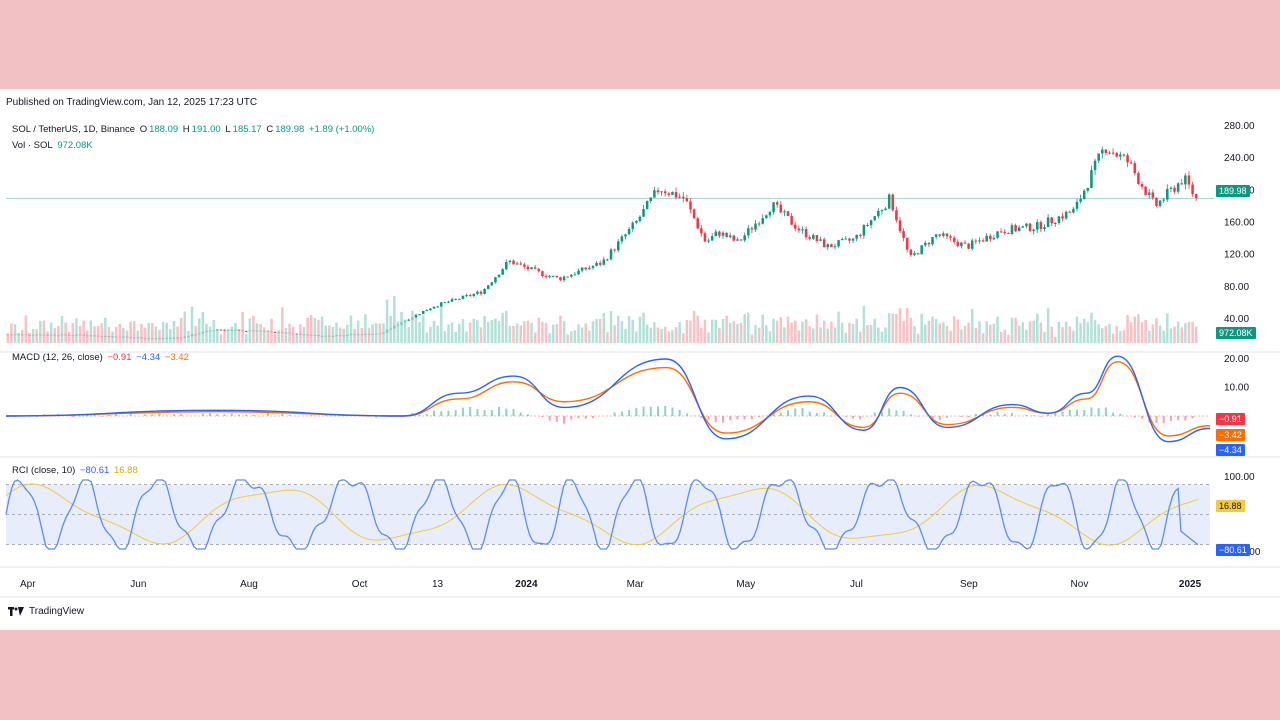  Describe the element at coordinates (74, 129) in the screenshot. I see `symbol-label: SOL / TetherUS, 1D, Binance` at that location.